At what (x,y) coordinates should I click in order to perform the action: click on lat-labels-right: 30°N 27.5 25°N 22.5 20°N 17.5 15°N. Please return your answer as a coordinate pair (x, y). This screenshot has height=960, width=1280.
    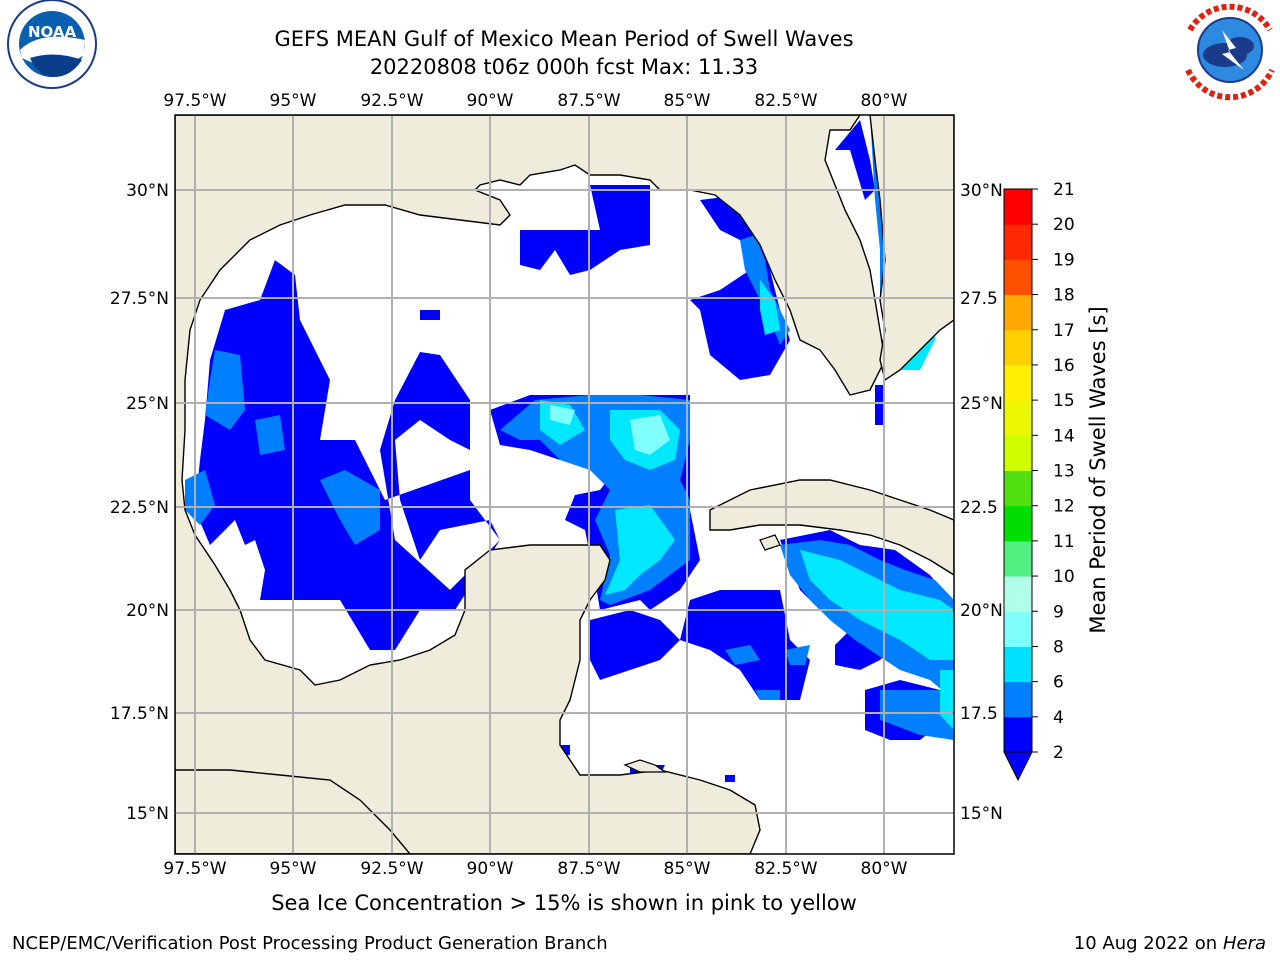
    Looking at the image, I should click on (981, 502).